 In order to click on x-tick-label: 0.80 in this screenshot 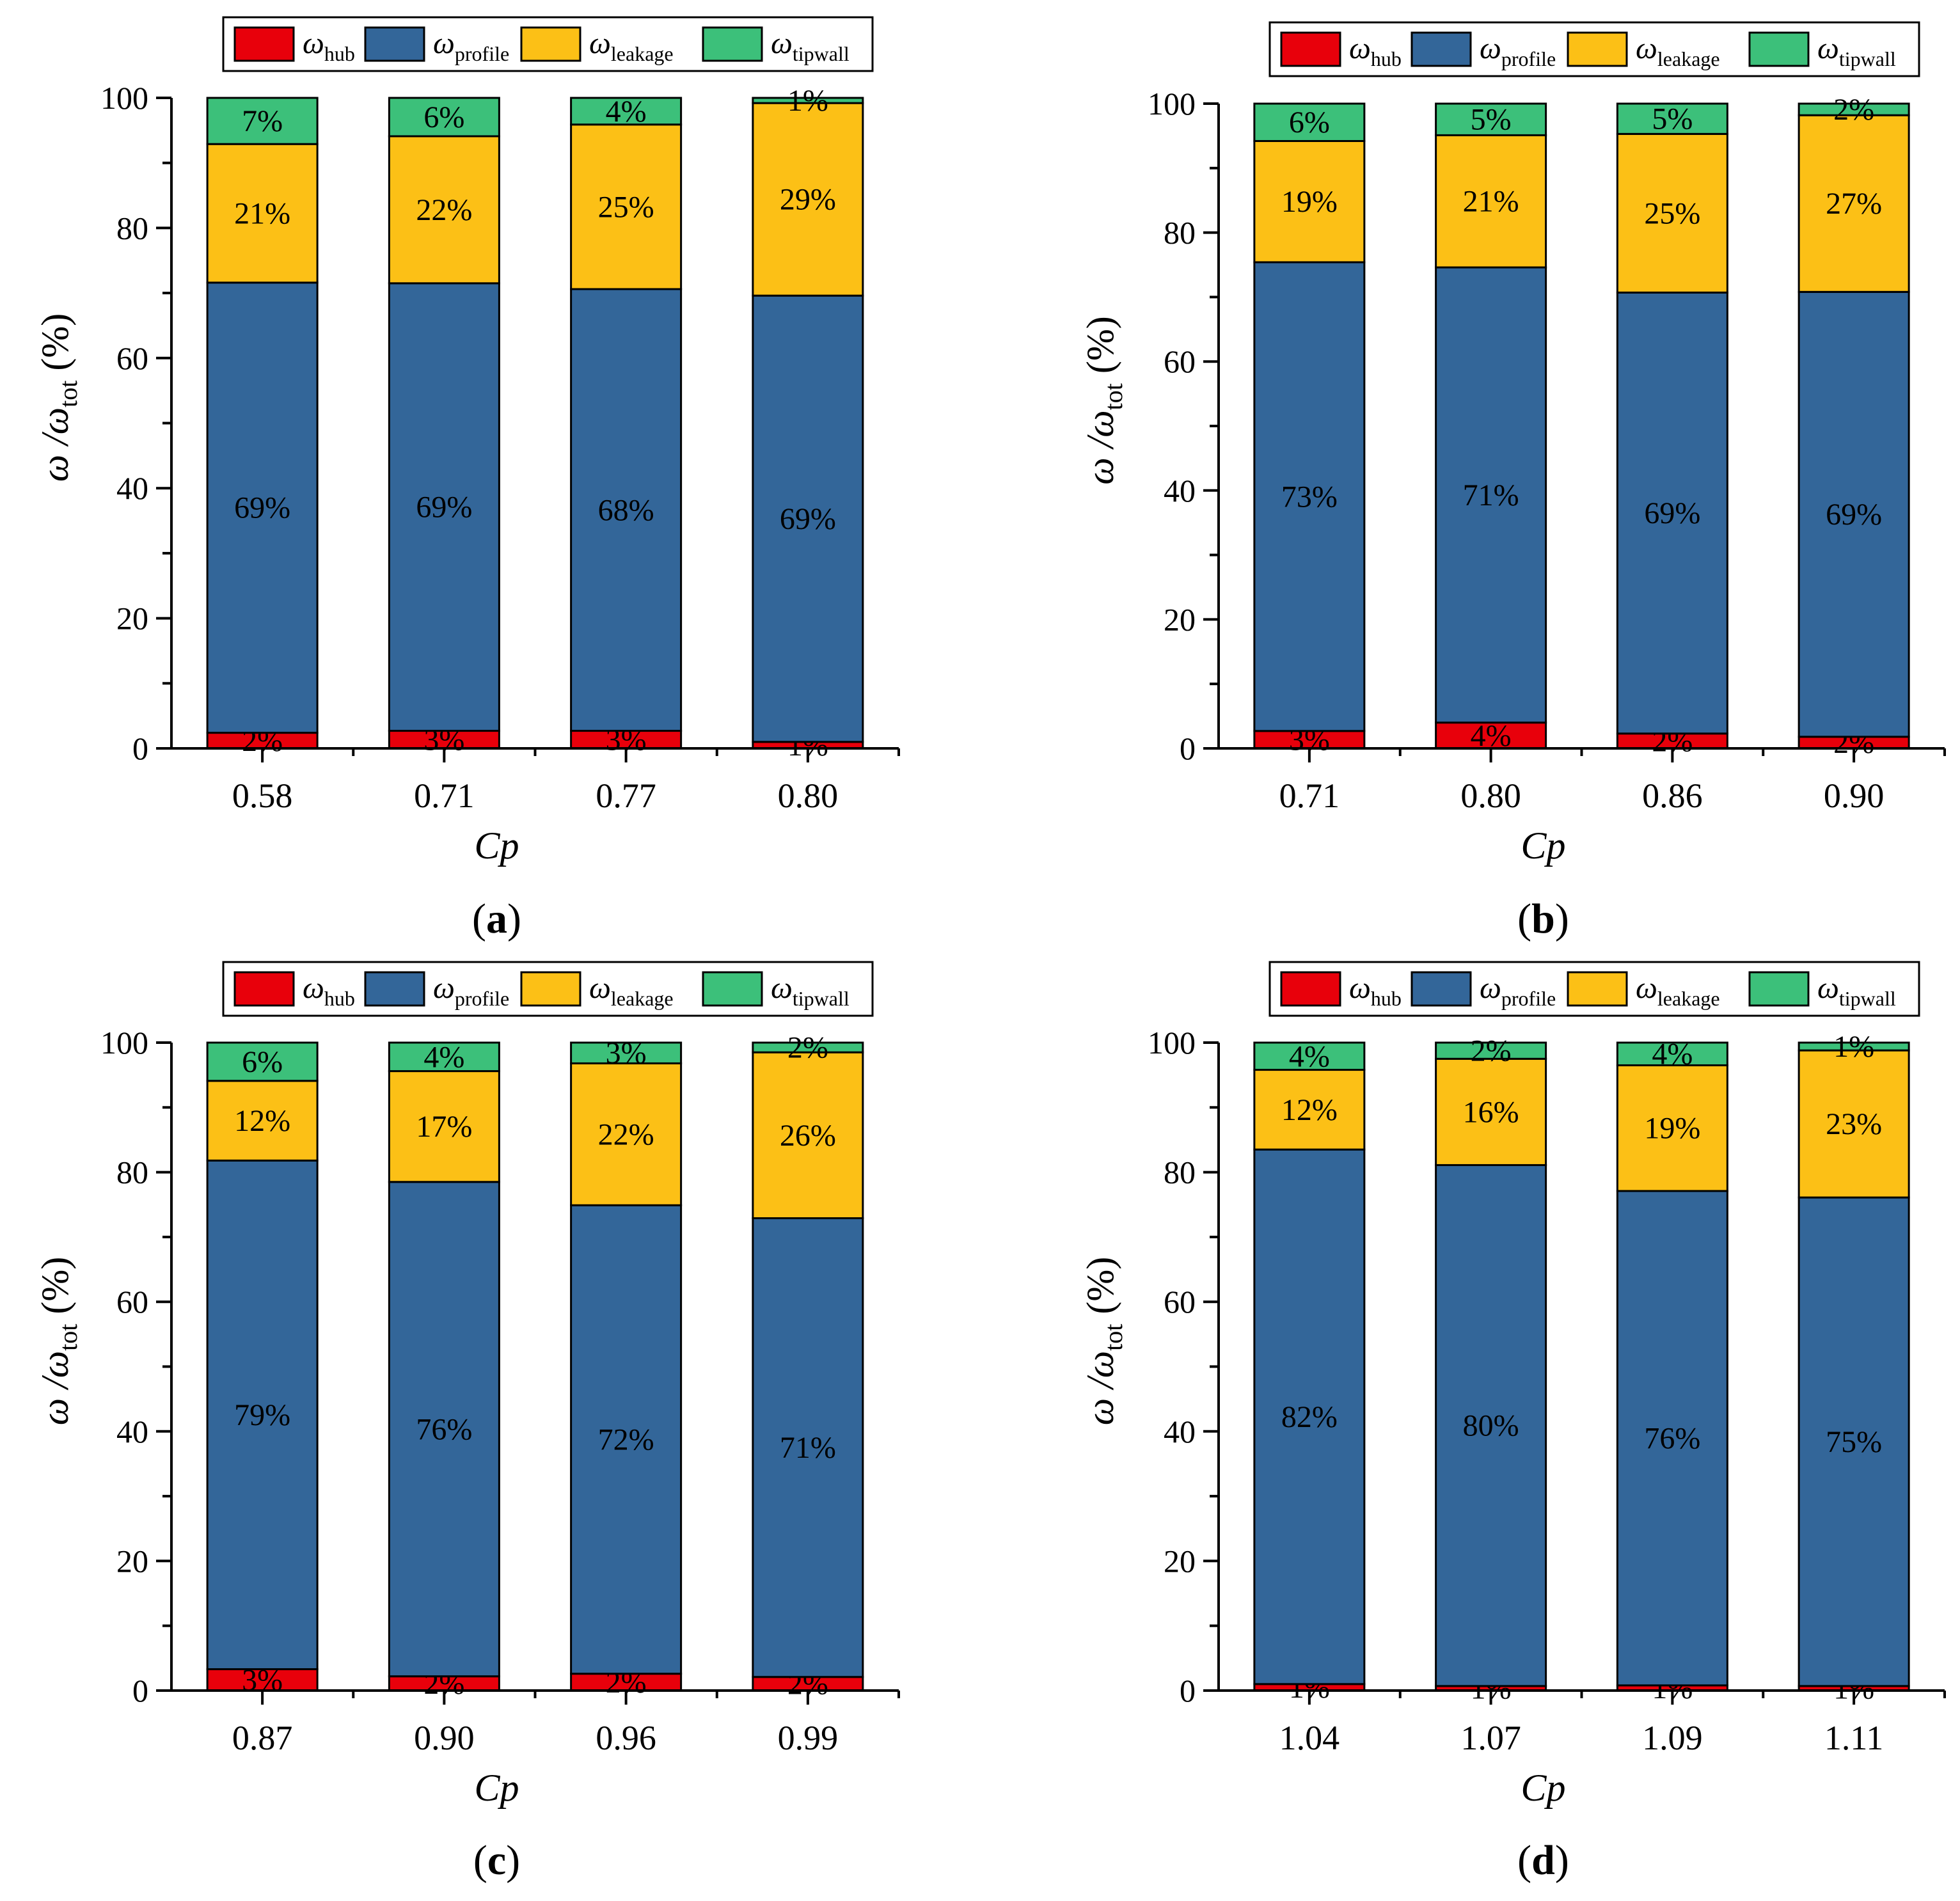, I will do `click(808, 796)`.